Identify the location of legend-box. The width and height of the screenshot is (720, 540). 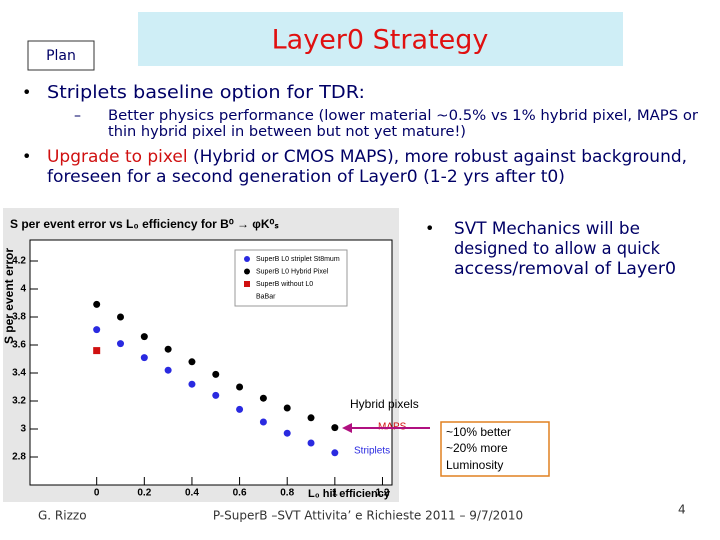
(291, 278).